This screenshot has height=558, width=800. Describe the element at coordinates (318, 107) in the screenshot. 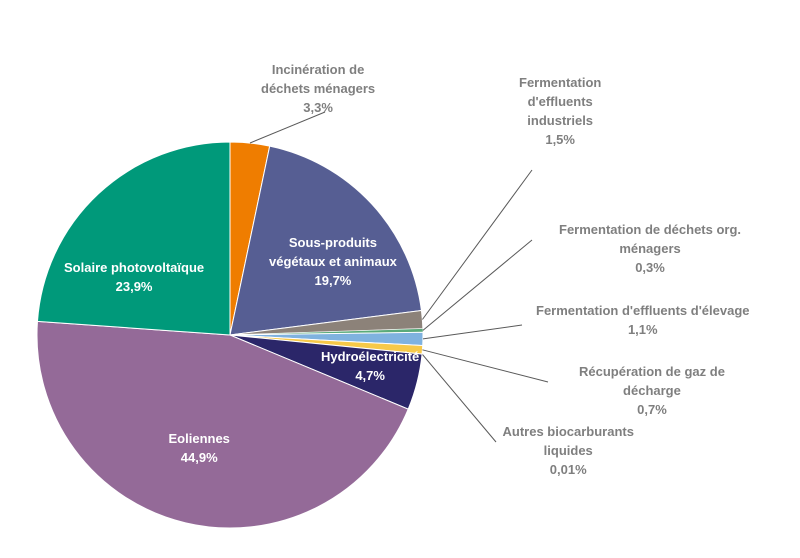

I see `slice-value: 3,3%` at that location.